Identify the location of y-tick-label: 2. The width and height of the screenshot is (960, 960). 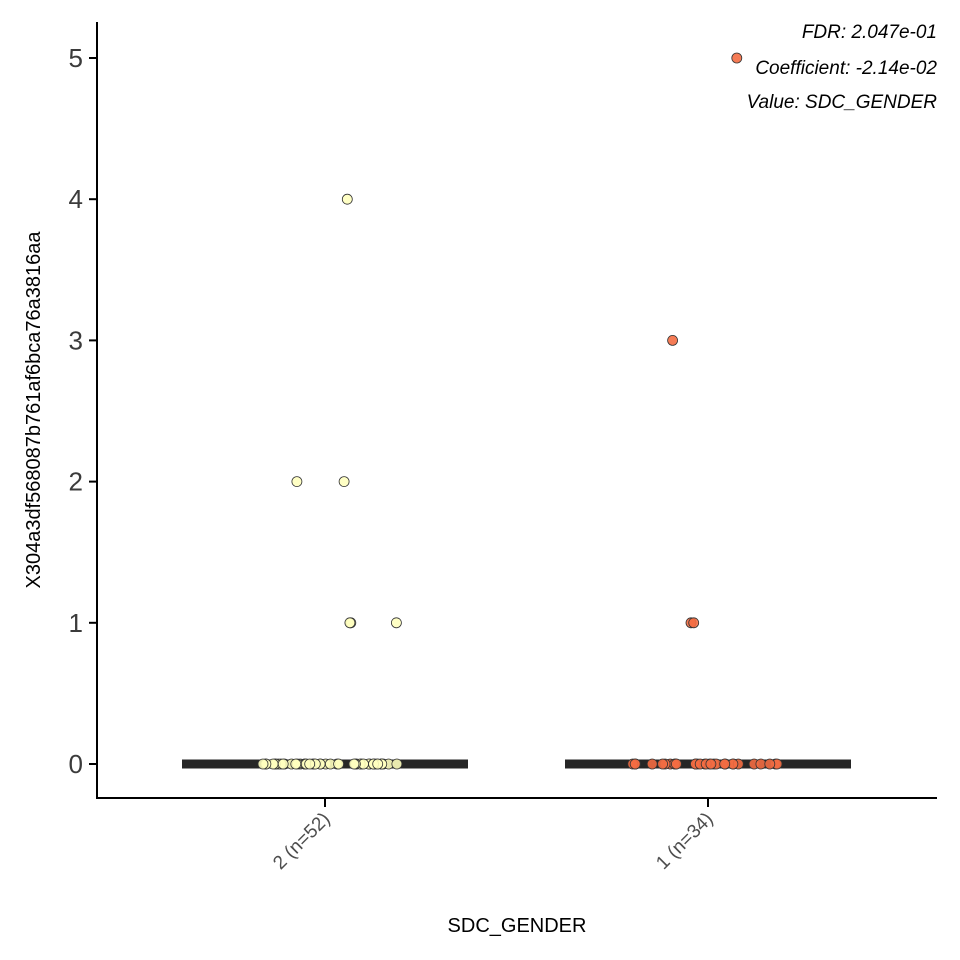
(76, 482).